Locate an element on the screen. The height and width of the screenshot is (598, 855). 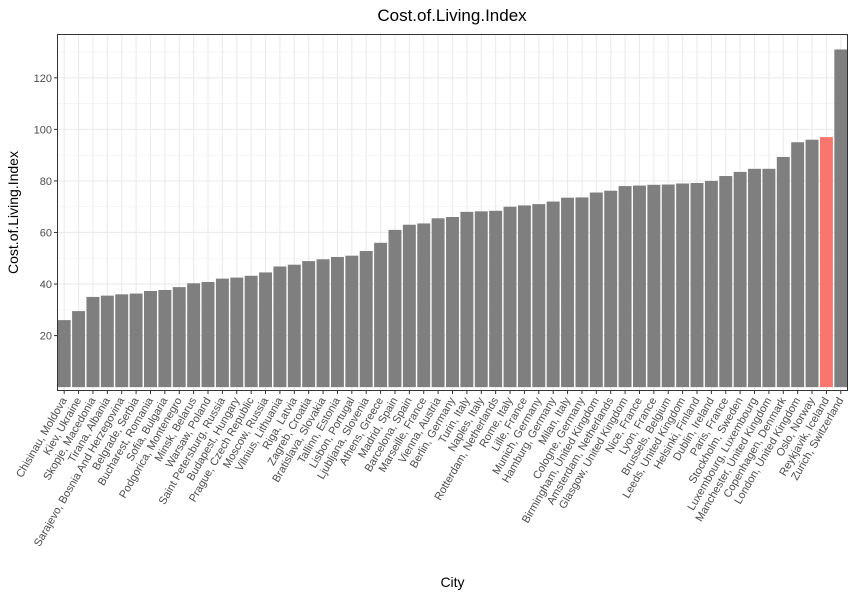
x-axis-title: City is located at coordinates (452, 582).